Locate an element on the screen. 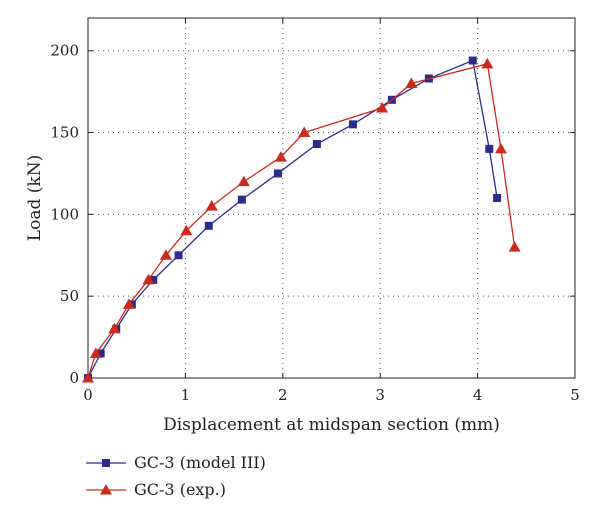  legend: GC-3 (model III) GC-3 (exp.) is located at coordinates (176, 476).